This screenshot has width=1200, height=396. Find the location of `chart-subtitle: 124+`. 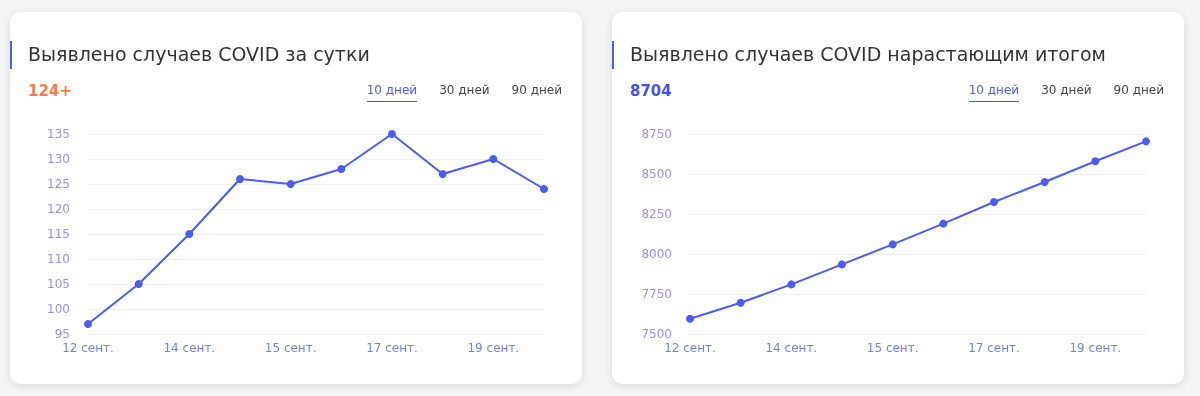

chart-subtitle: 124+ is located at coordinates (50, 91).